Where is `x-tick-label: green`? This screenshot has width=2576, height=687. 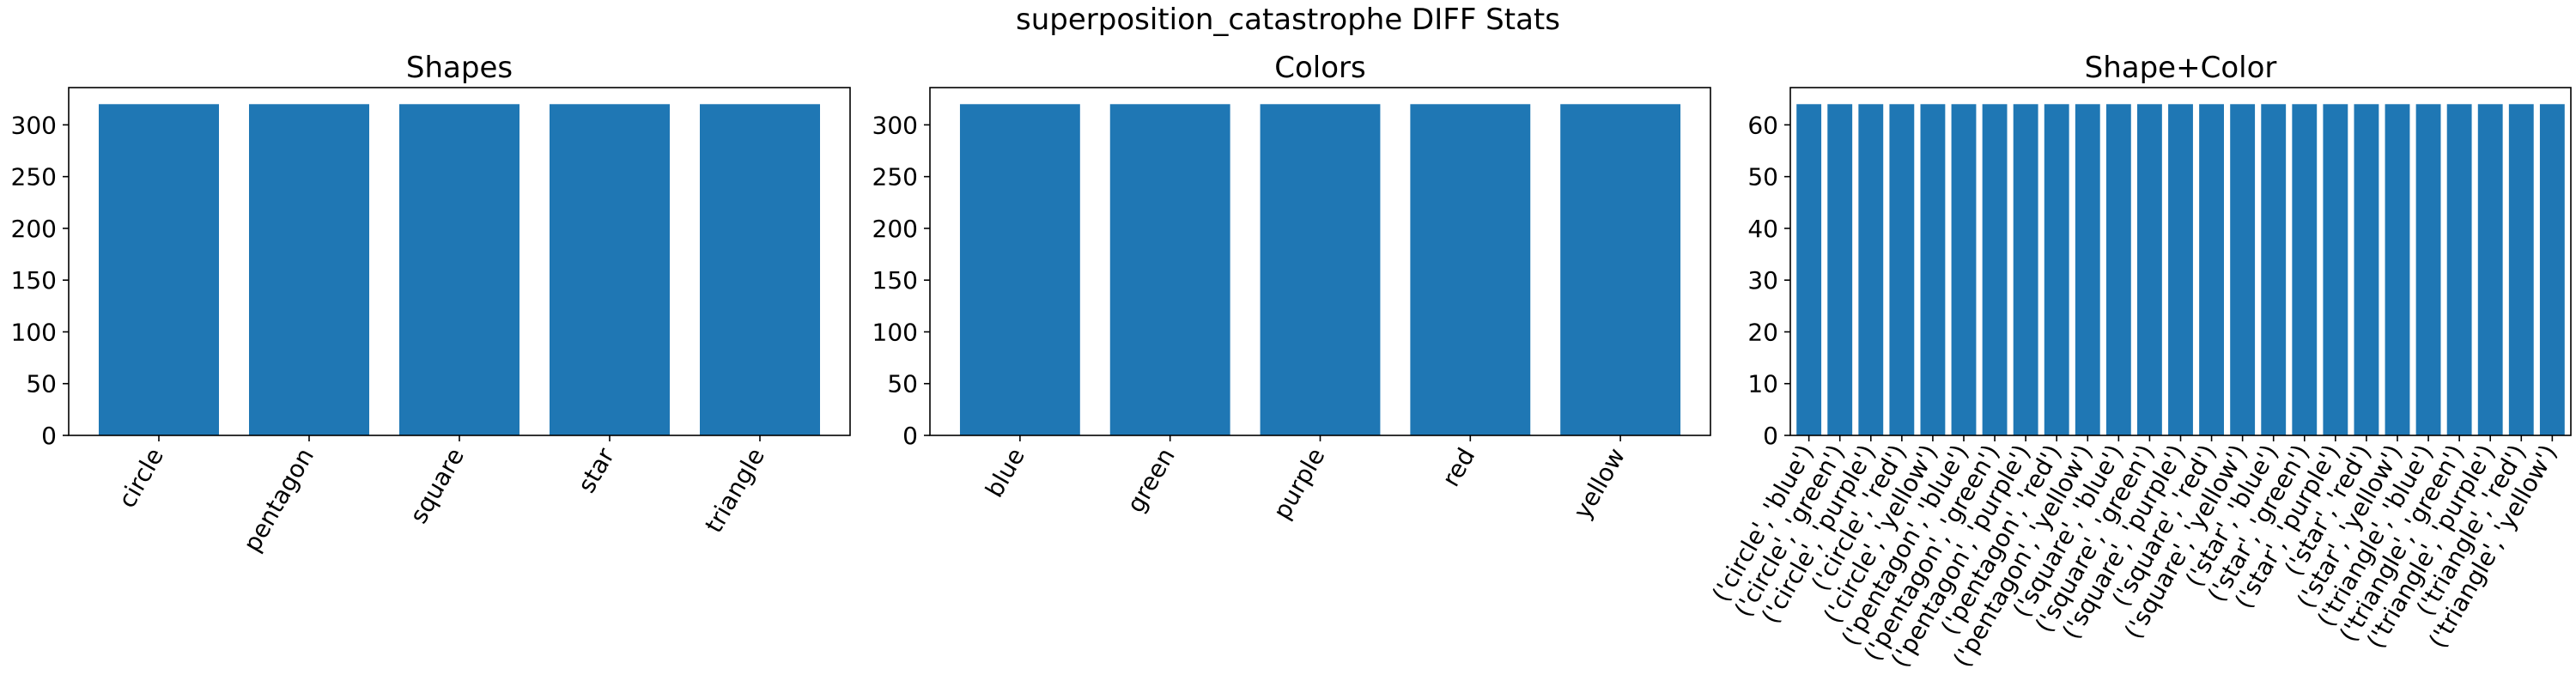
x-tick-label: green is located at coordinates (1151, 480).